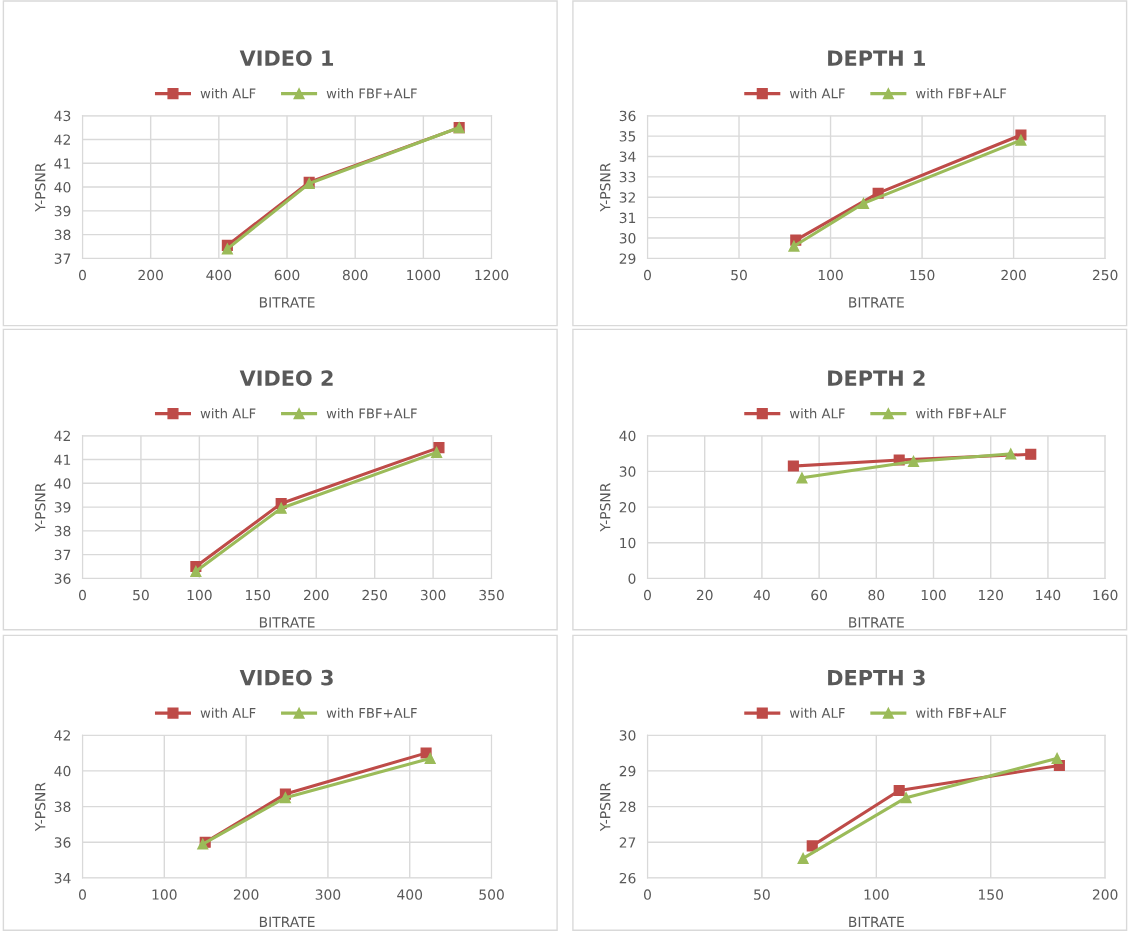 The image size is (1130, 933). Describe the element at coordinates (991, 595) in the screenshot. I see `x-tick-label: 120` at that location.